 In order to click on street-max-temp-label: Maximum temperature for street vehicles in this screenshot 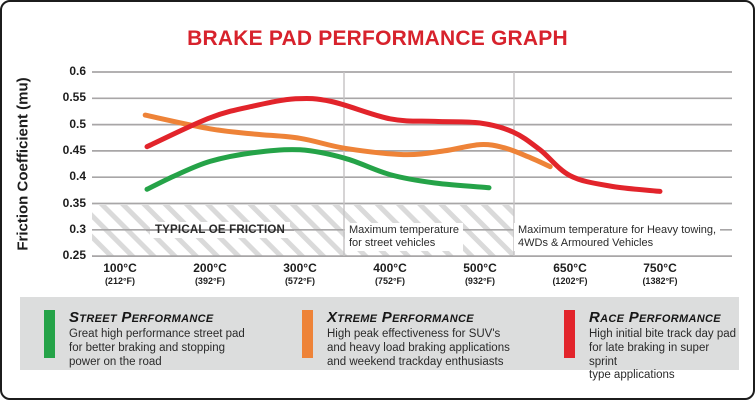, I will do `click(404, 237)`.